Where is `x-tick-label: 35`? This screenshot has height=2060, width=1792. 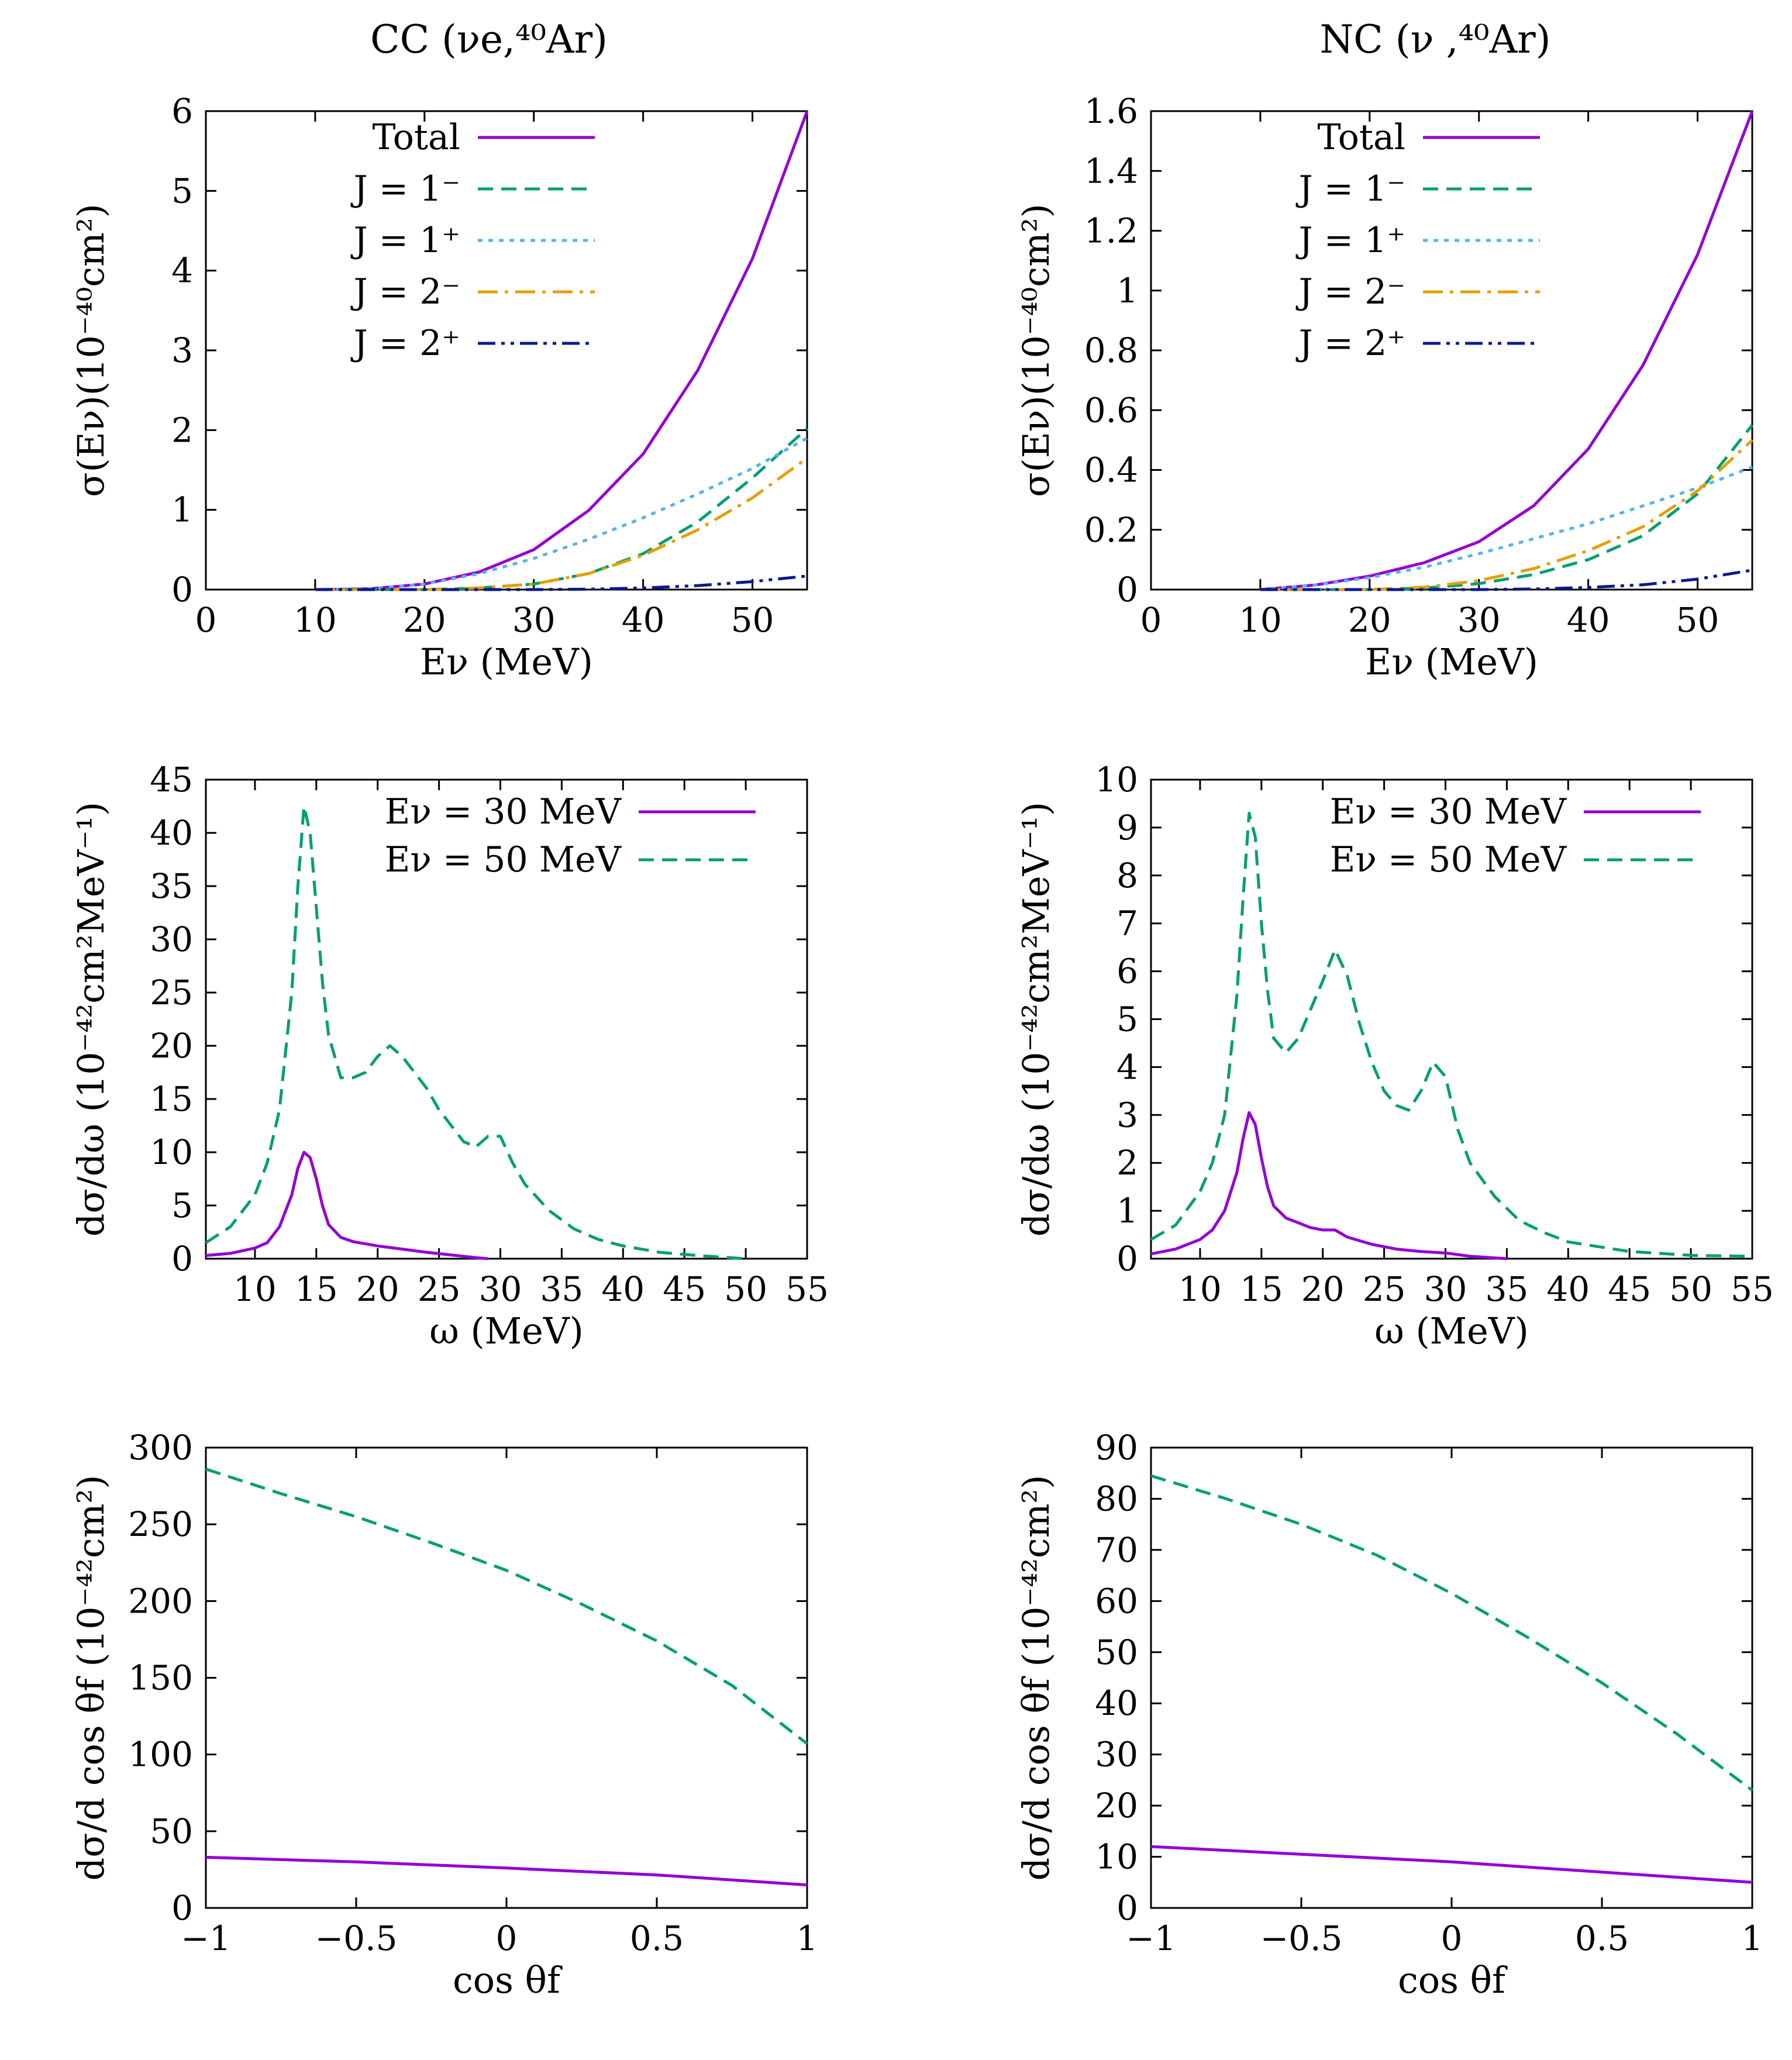 x-tick-label: 35 is located at coordinates (562, 1289).